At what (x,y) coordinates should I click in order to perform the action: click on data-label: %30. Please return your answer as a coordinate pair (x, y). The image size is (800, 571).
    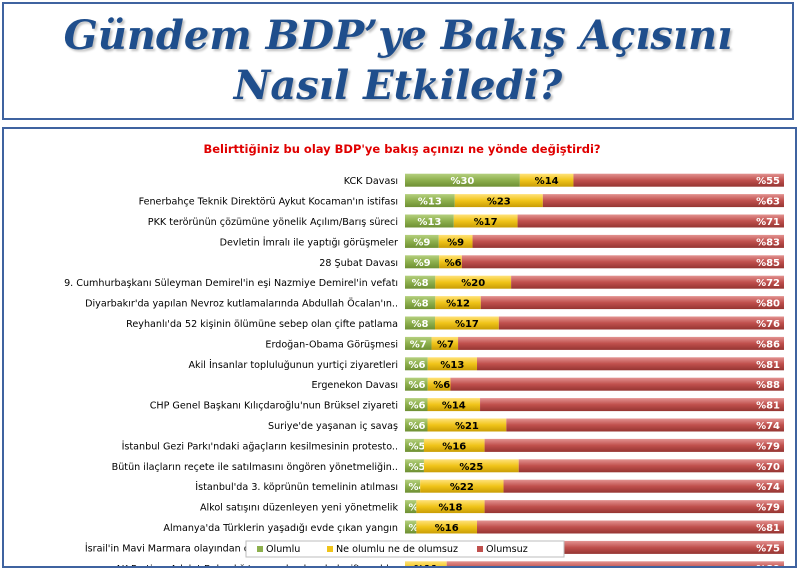
    Looking at the image, I should click on (462, 181).